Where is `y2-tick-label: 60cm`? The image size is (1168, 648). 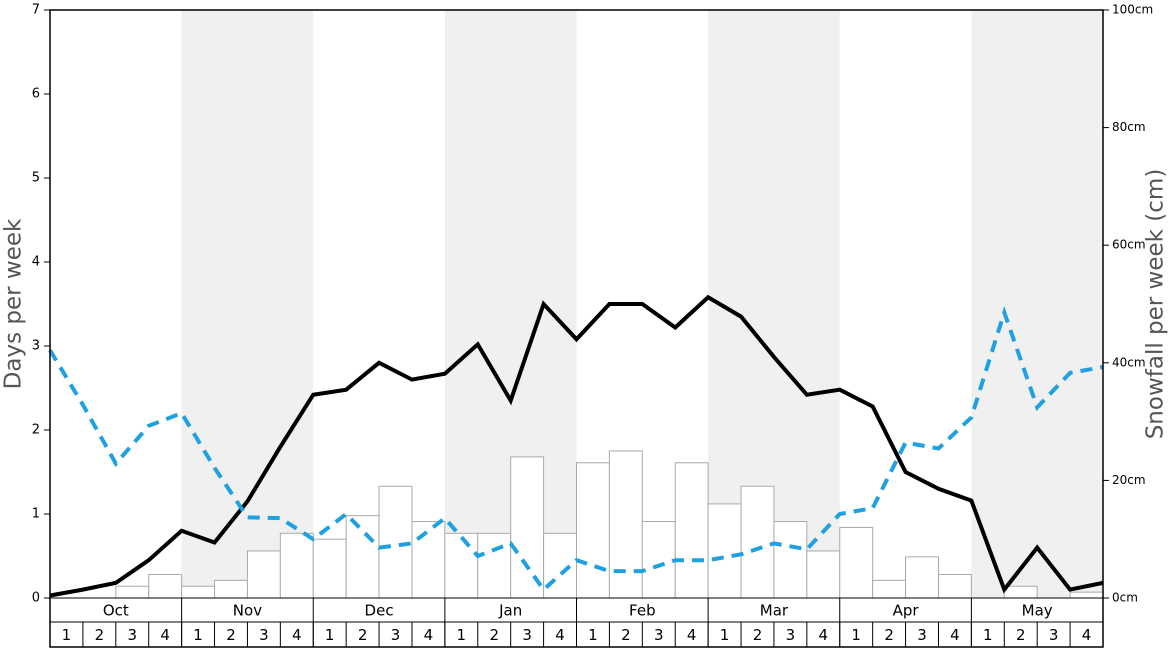
y2-tick-label: 60cm is located at coordinates (1129, 245).